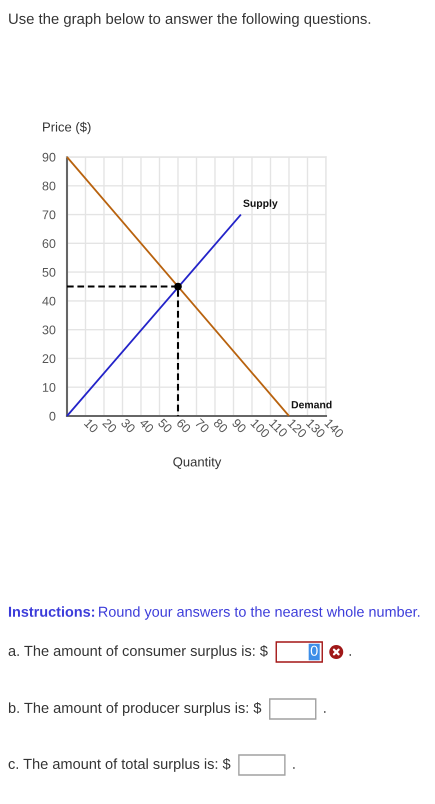 The height and width of the screenshot is (804, 435). I want to click on y-tick-label: 70, so click(49, 215).